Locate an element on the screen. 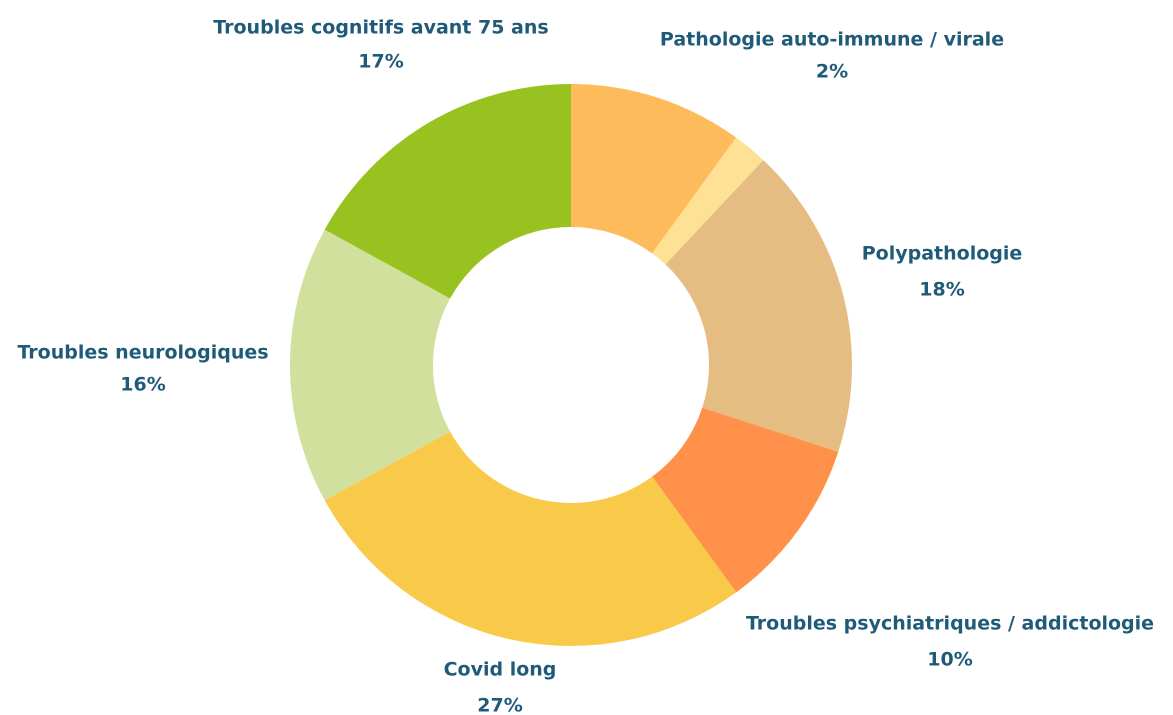 The image size is (1173, 715). segment-label: Pathologie auto-immune / virale is located at coordinates (832, 40).